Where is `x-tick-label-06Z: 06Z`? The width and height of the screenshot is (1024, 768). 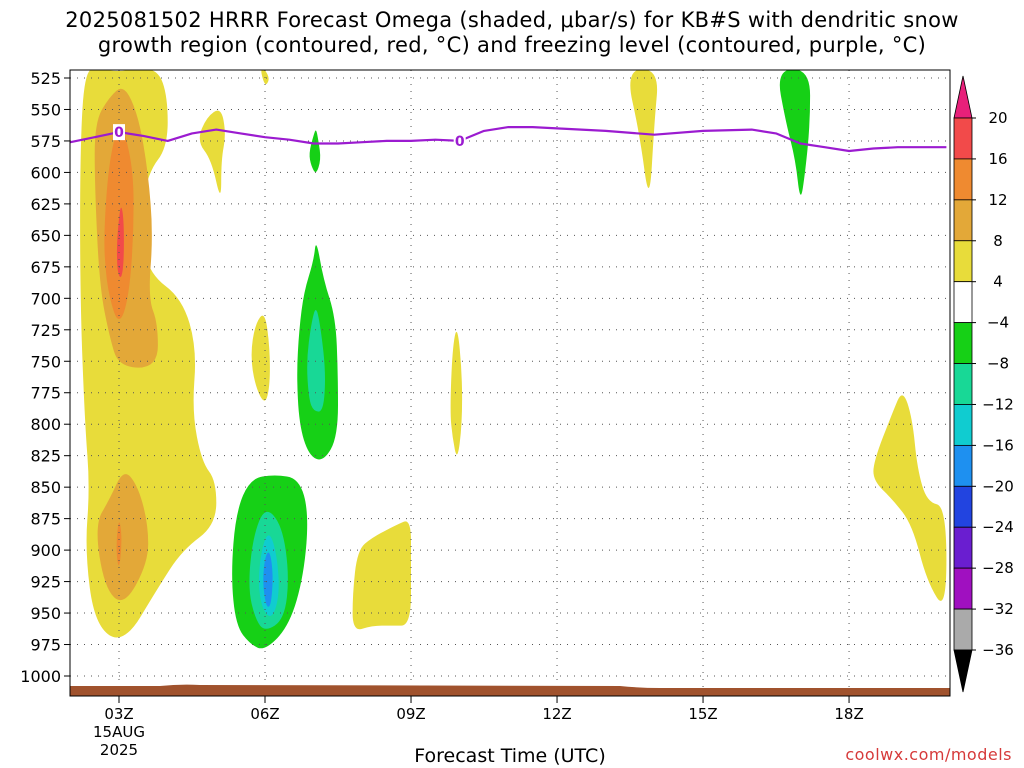 x-tick-label-06Z: 06Z is located at coordinates (264, 714).